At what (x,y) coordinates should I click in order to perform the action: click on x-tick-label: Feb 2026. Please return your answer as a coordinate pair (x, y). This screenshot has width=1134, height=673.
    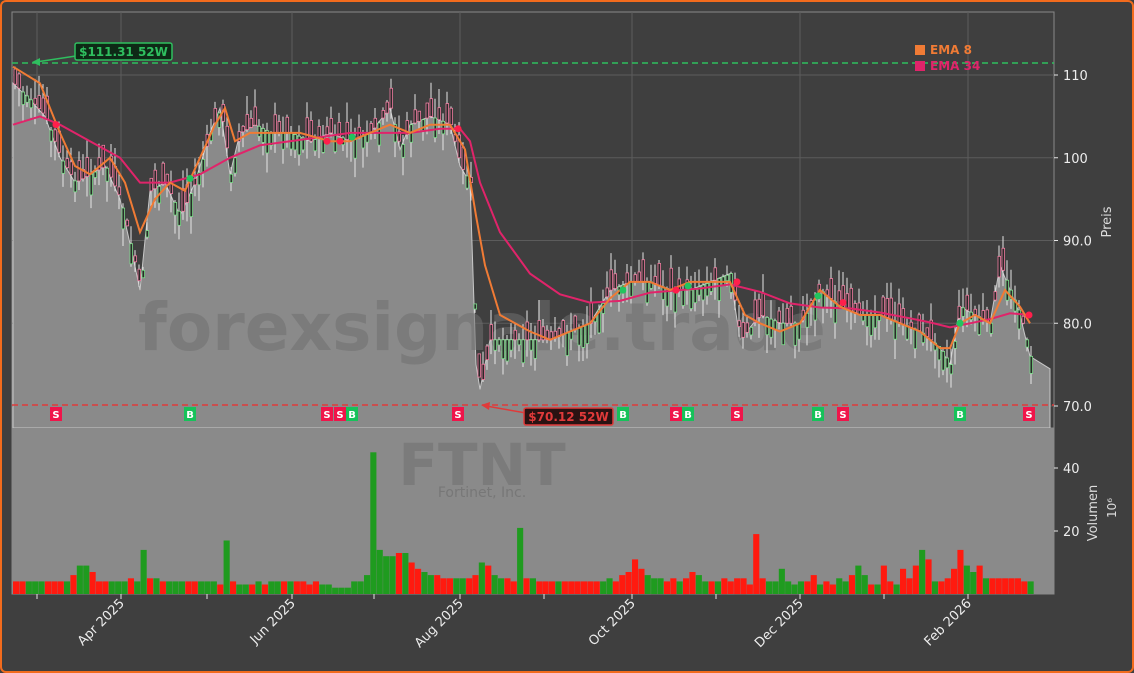
    Looking at the image, I should click on (948, 622).